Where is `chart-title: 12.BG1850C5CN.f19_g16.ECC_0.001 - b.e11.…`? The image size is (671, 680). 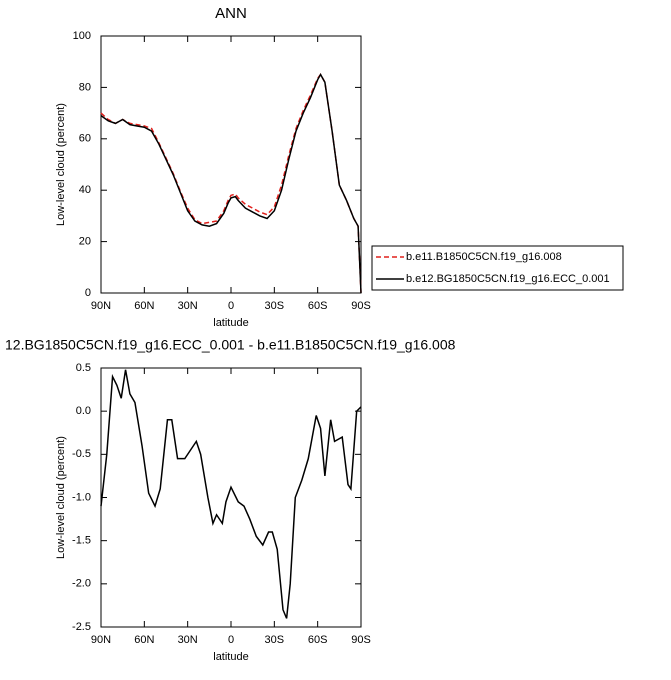 chart-title: 12.BG1850C5CN.f19_g16.ECC_0.001 - b.e11.… is located at coordinates (230, 345).